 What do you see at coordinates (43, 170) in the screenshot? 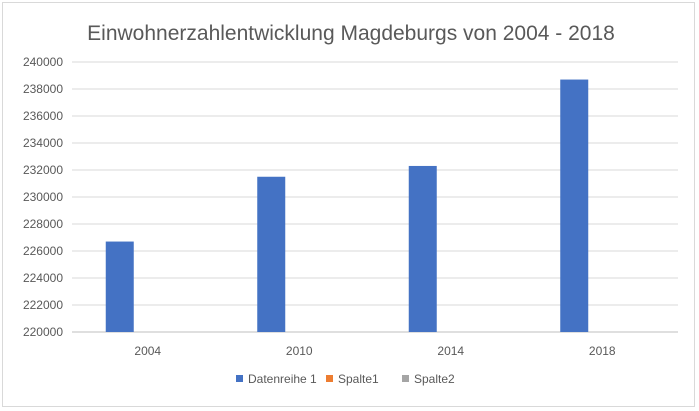
I see `y-tick-label: 232000` at bounding box center [43, 170].